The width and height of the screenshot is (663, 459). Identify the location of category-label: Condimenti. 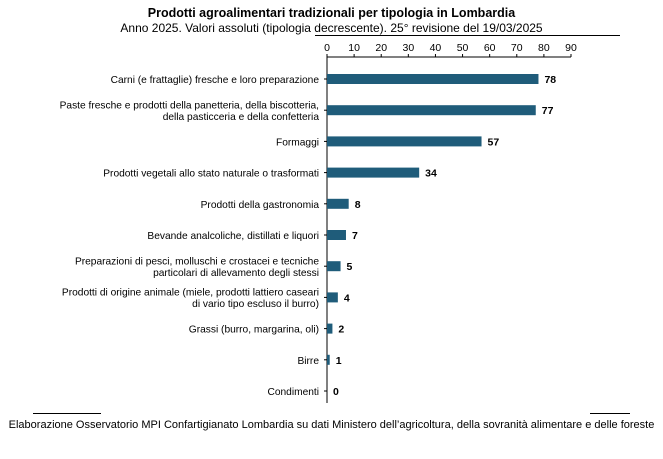
(293, 392).